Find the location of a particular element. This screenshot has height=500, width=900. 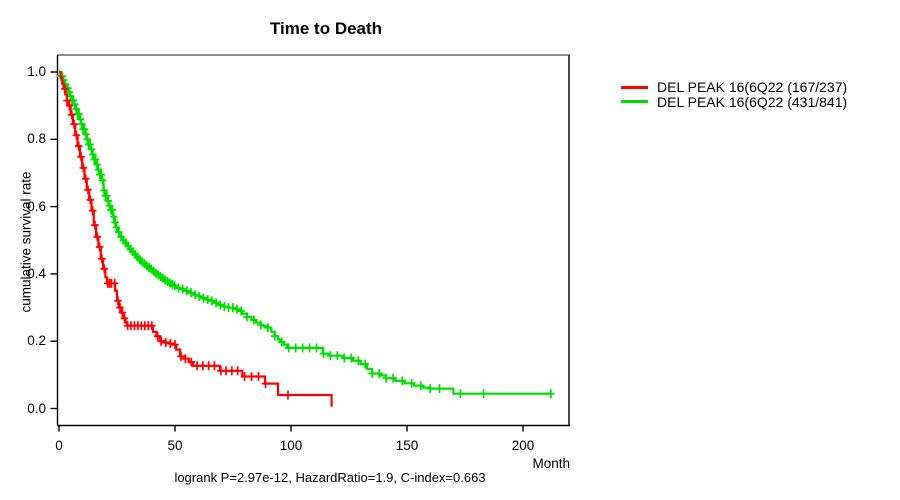

legend-item-group1: DEL PEAK 16(6Q22 (167/237) is located at coordinates (734, 87).